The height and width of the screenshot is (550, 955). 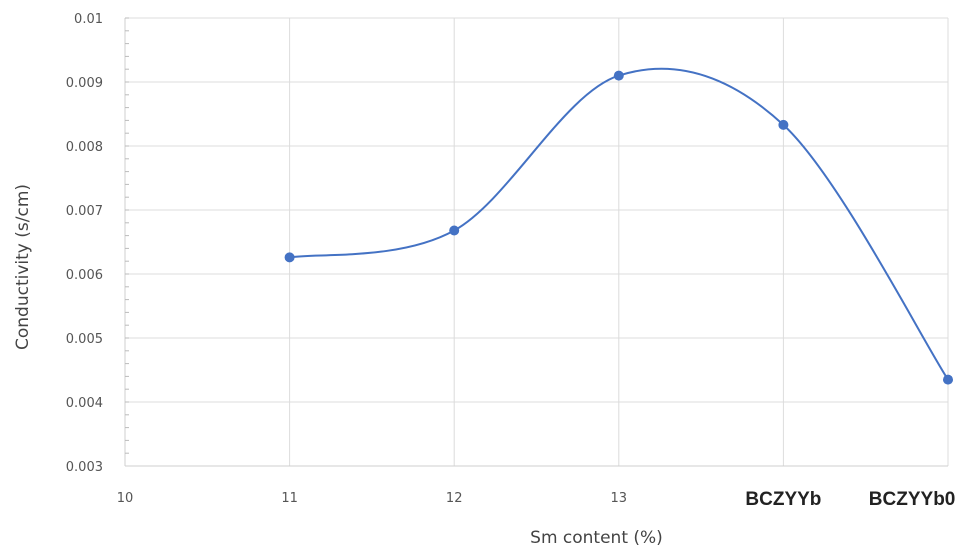 What do you see at coordinates (84, 339) in the screenshot?
I see `y-tick-label: 0.005` at bounding box center [84, 339].